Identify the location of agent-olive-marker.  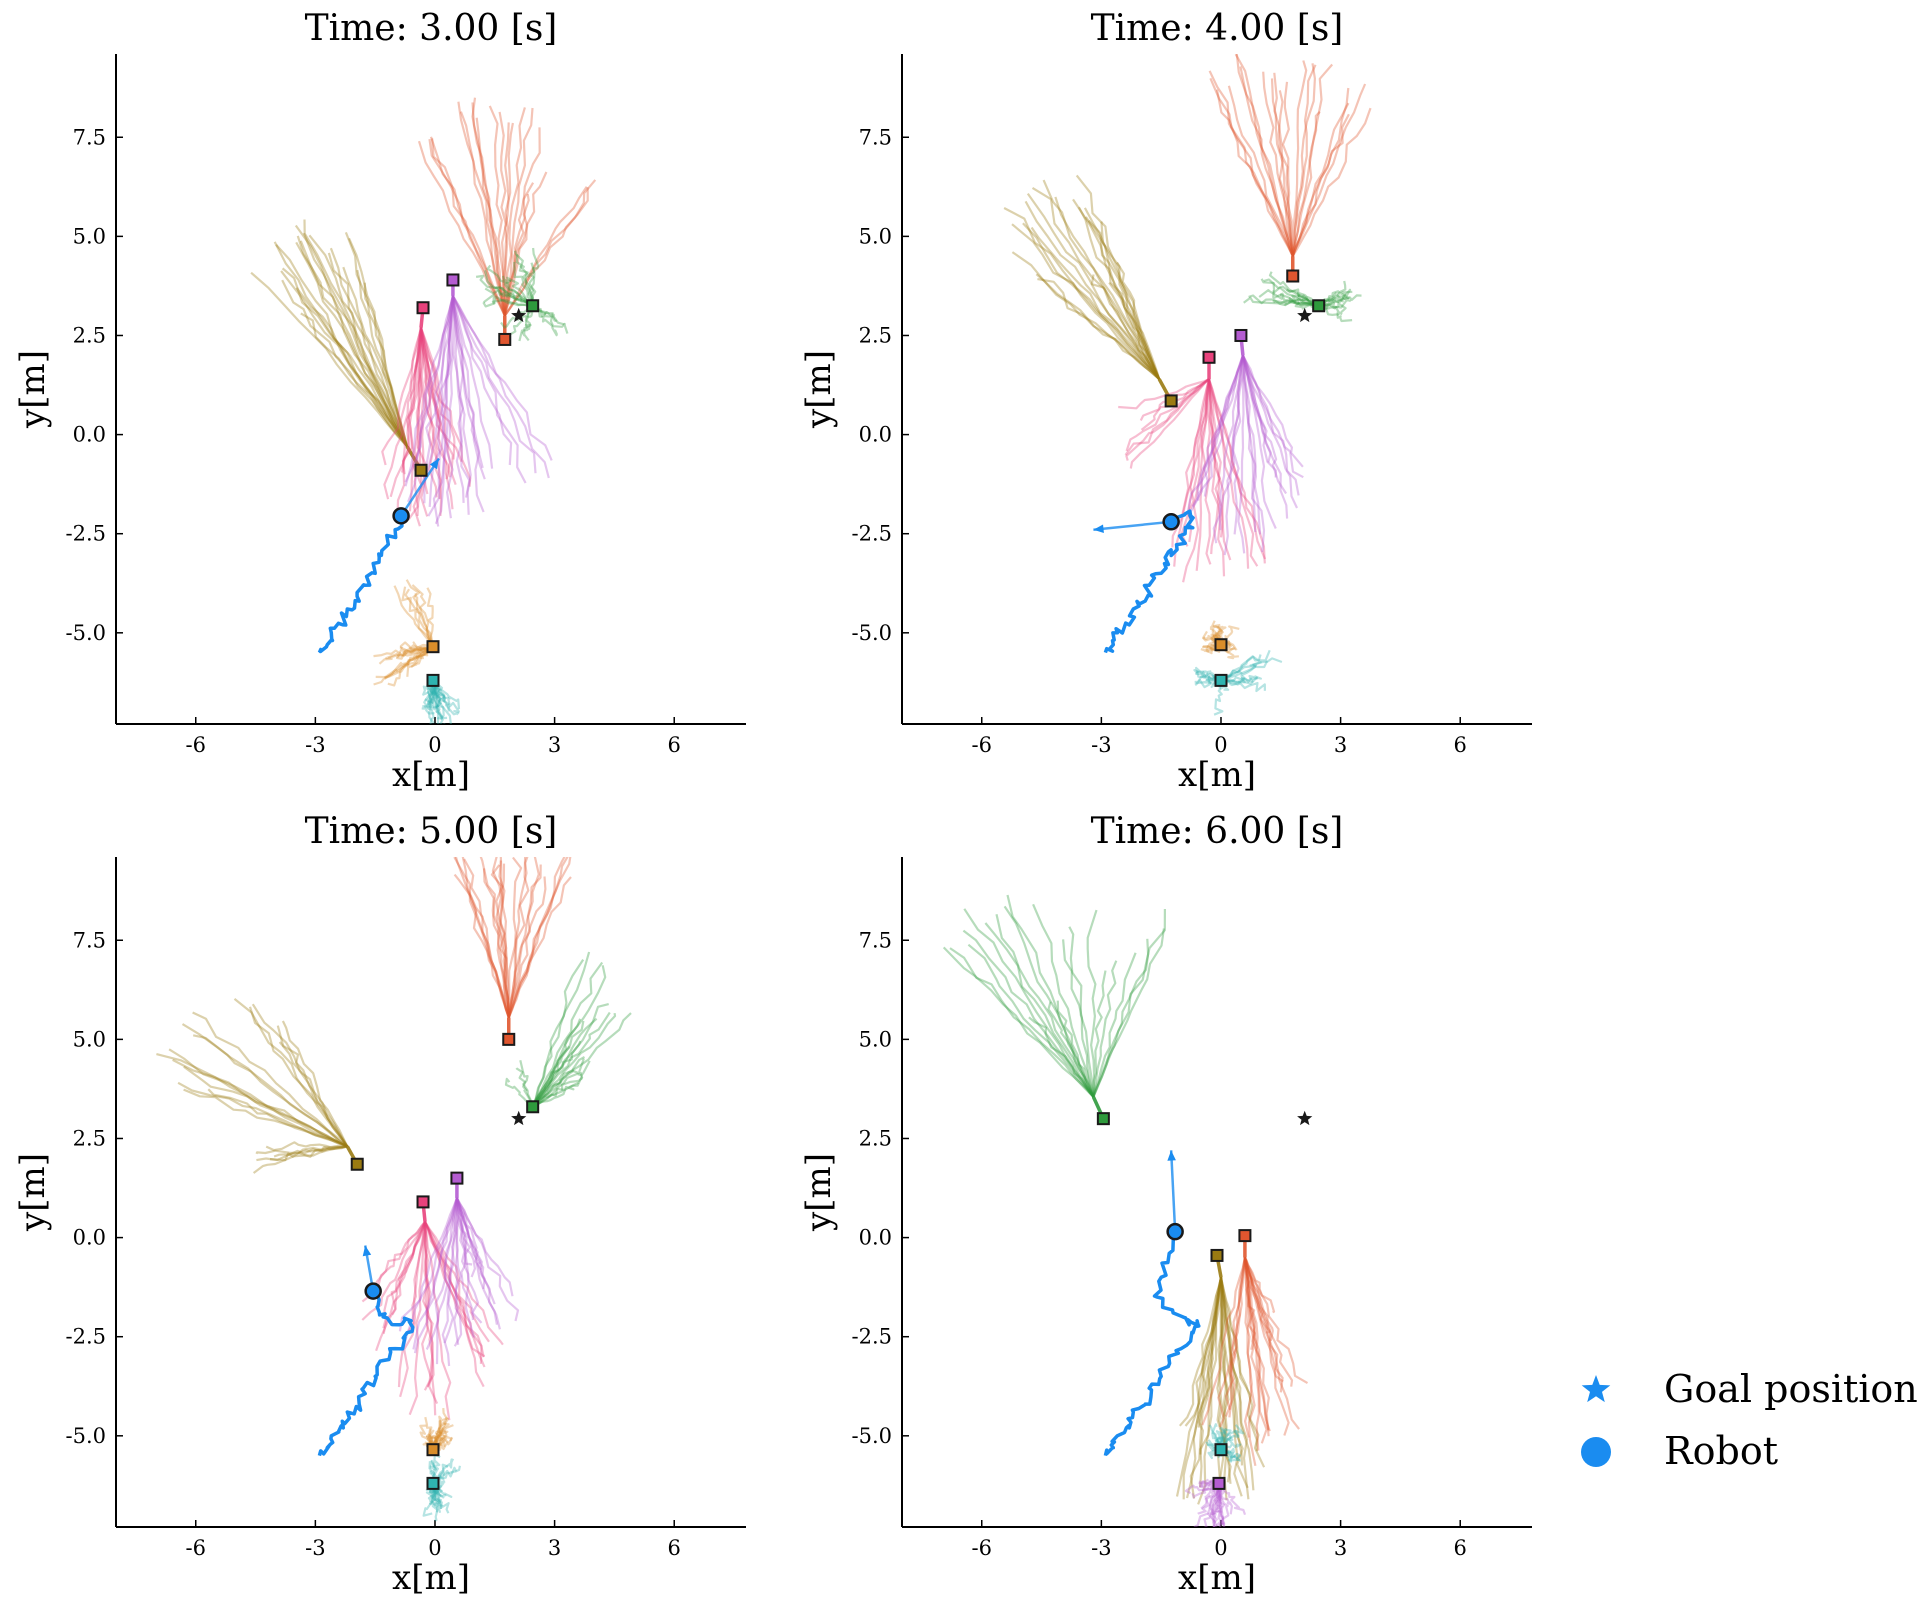
(1171, 401).